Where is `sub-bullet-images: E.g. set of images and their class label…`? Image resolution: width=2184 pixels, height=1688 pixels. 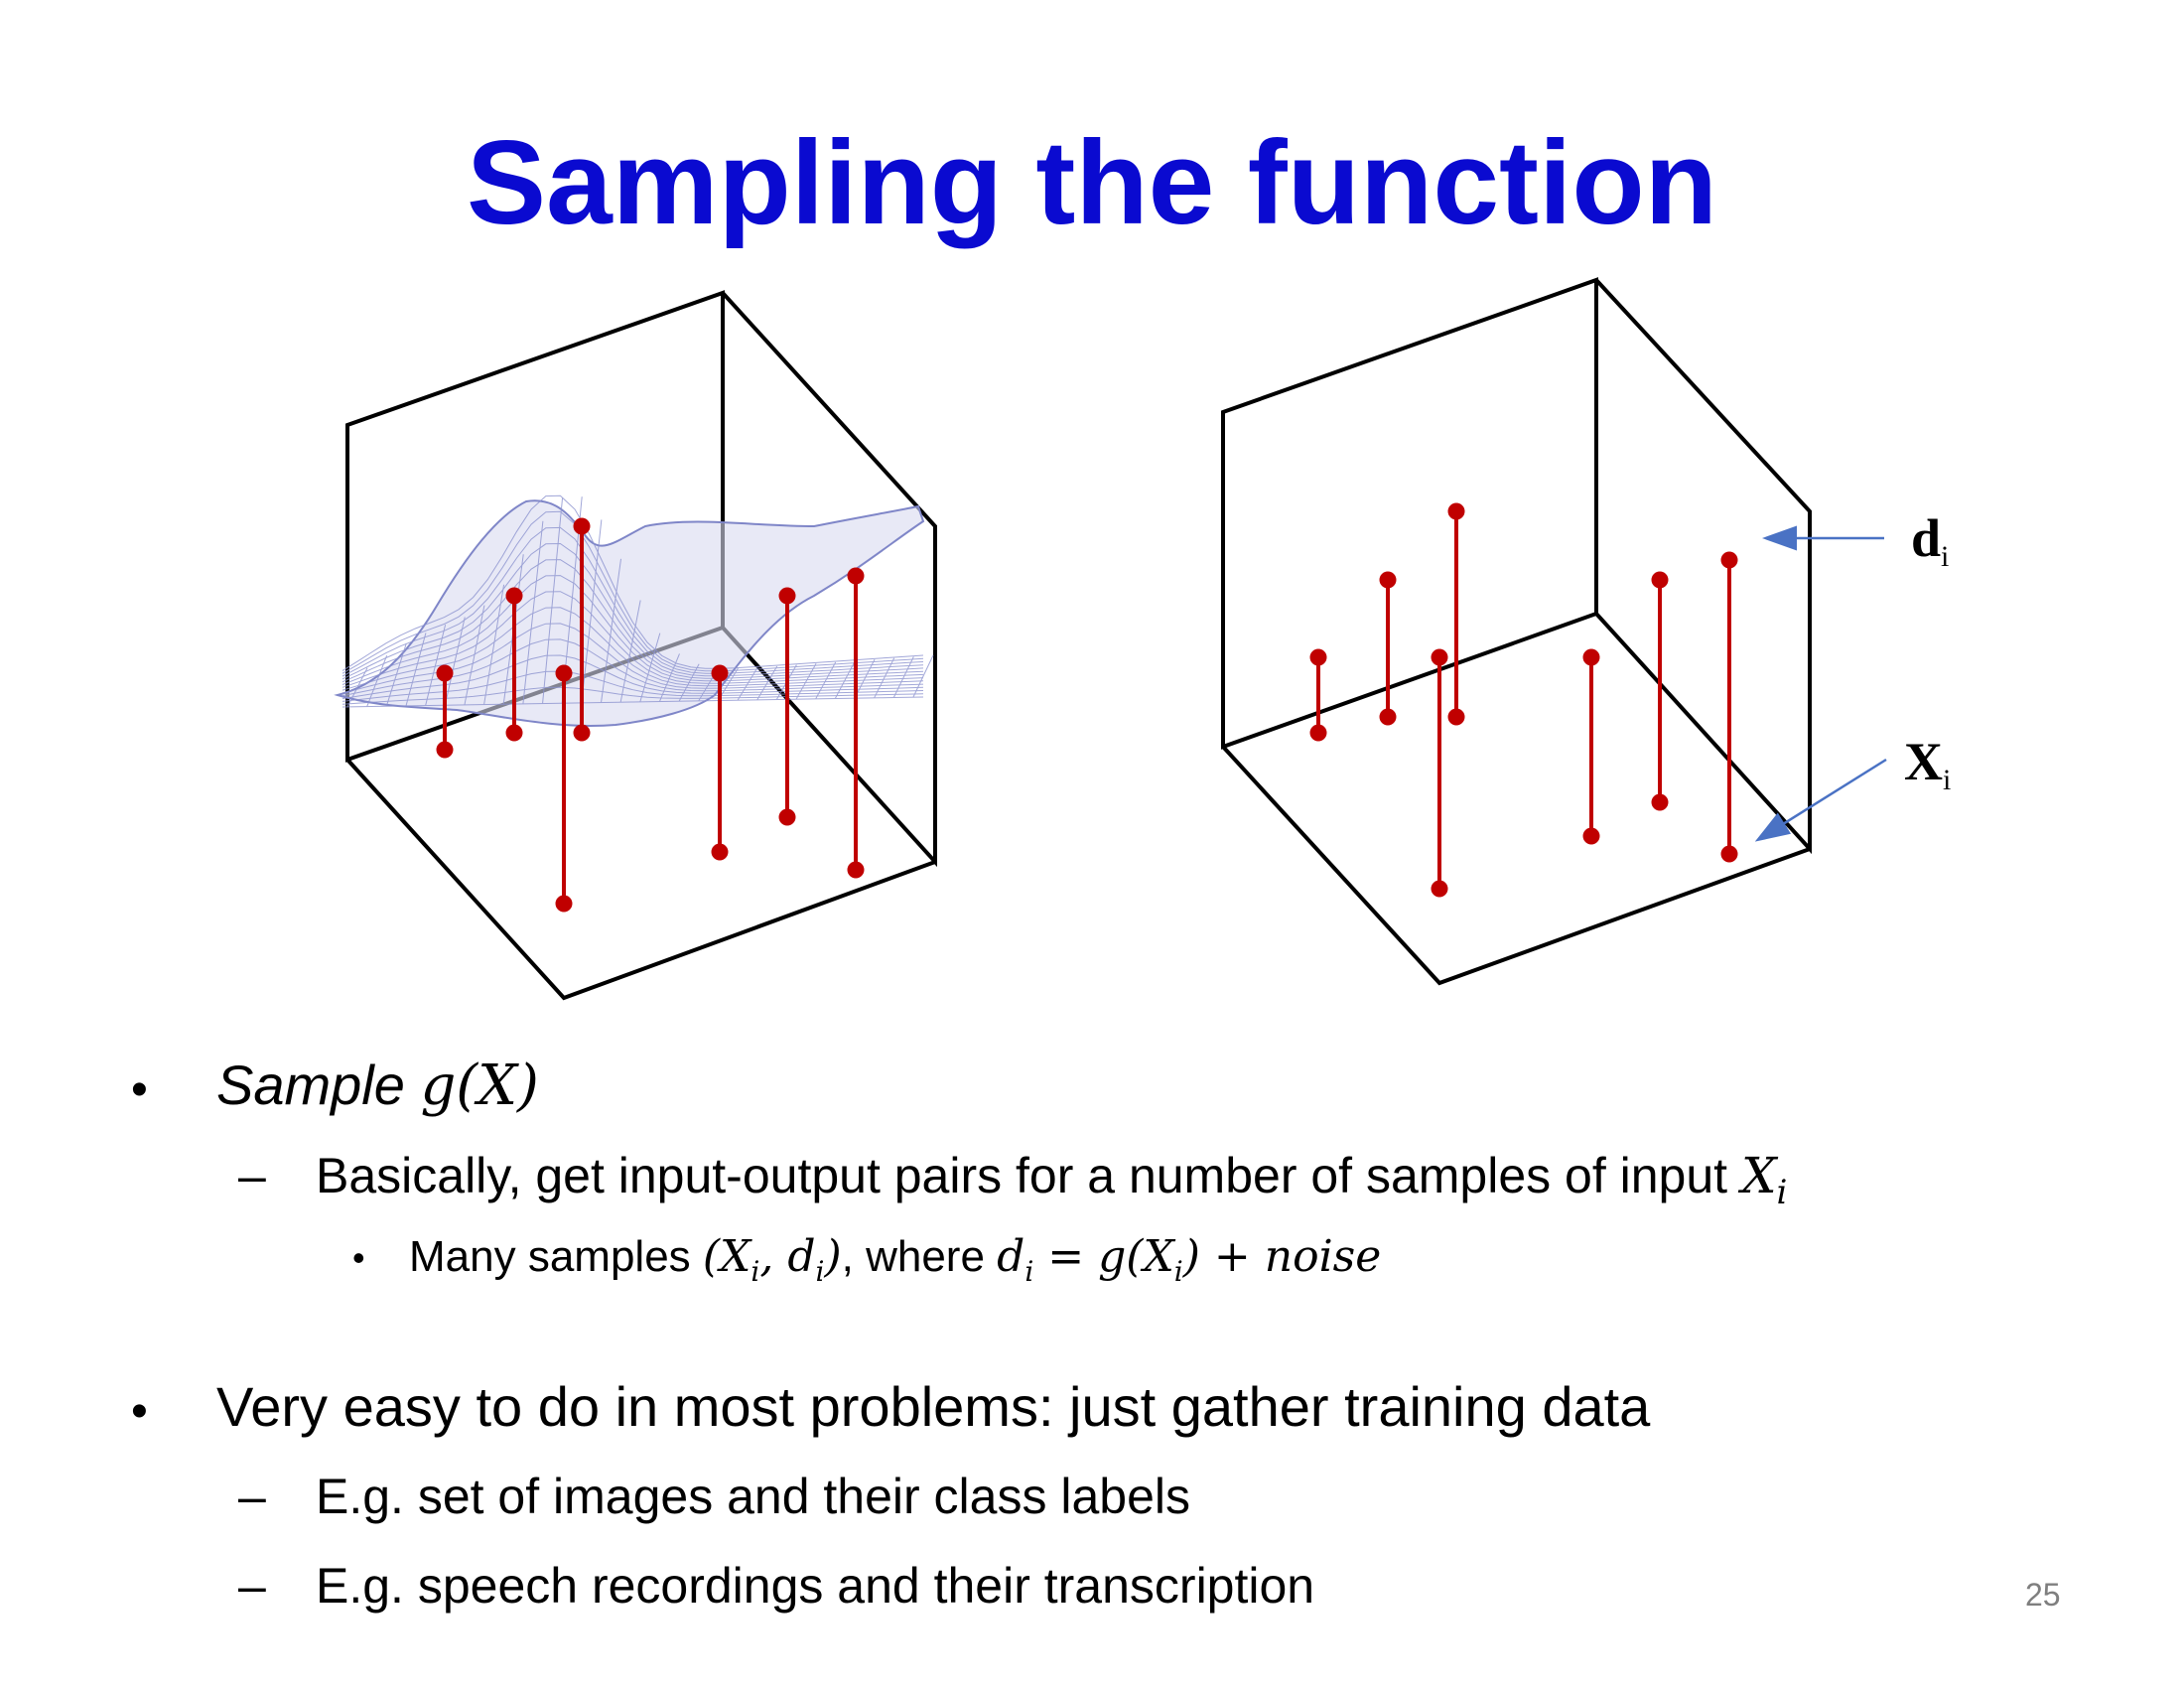 sub-bullet-images: E.g. set of images and their class label… is located at coordinates (753, 1496).